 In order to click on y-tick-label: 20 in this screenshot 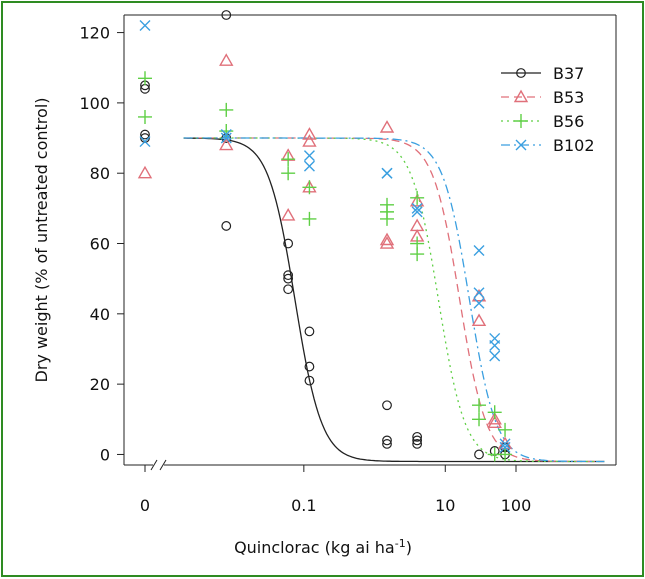, I will do `click(100, 384)`.